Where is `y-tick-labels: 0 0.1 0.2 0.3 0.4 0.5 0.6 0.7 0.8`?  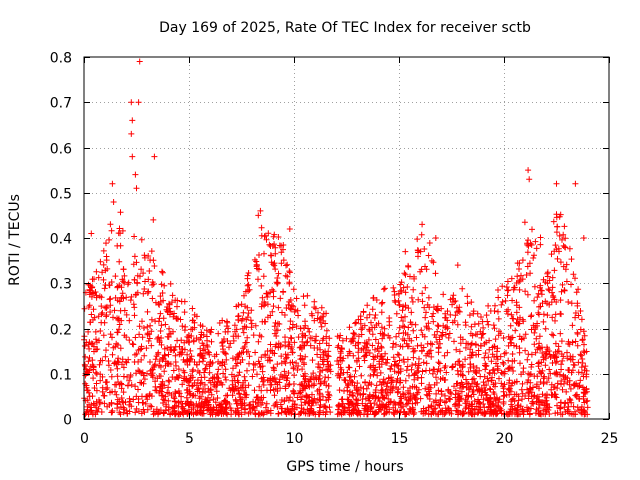 y-tick-labels: 0 0.1 0.2 0.3 0.4 0.5 0.6 0.7 0.8 is located at coordinates (61, 240).